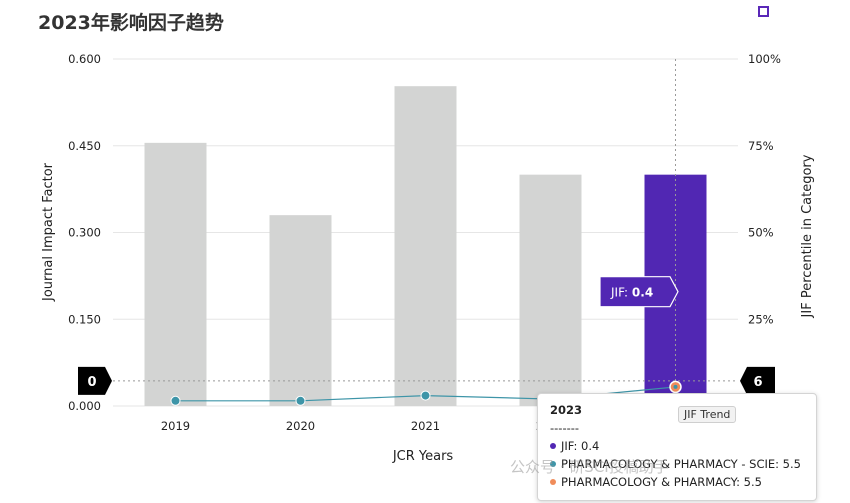  Describe the element at coordinates (553, 464) in the screenshot. I see `scie-dot-icon` at that location.